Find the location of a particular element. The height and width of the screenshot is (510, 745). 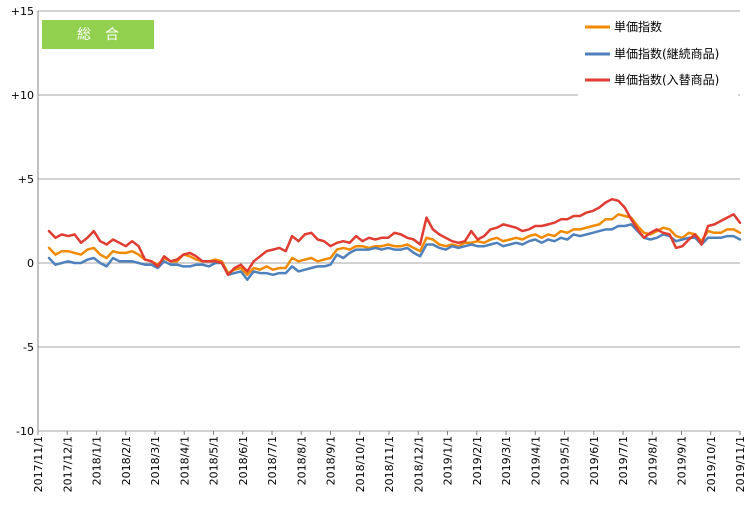

x-tick-label-9: 2018/8/1 is located at coordinates (301, 460).